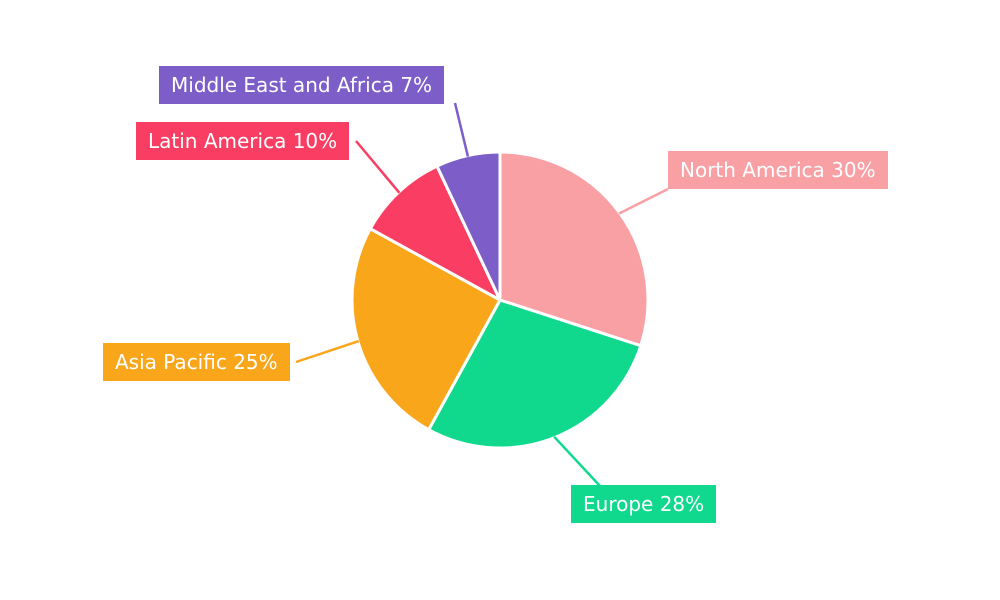 This screenshot has height=600, width=1000. I want to click on callout-label-middle-east-and-africa: Middle East and Africa 7%, so click(302, 85).